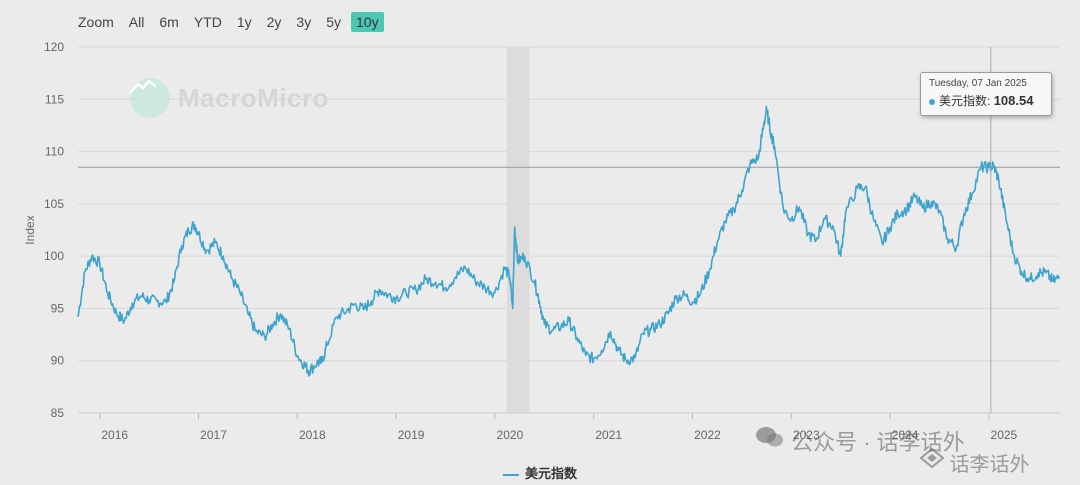  Describe the element at coordinates (608, 435) in the screenshot. I see `x-tick-label-2021: 2021` at that location.